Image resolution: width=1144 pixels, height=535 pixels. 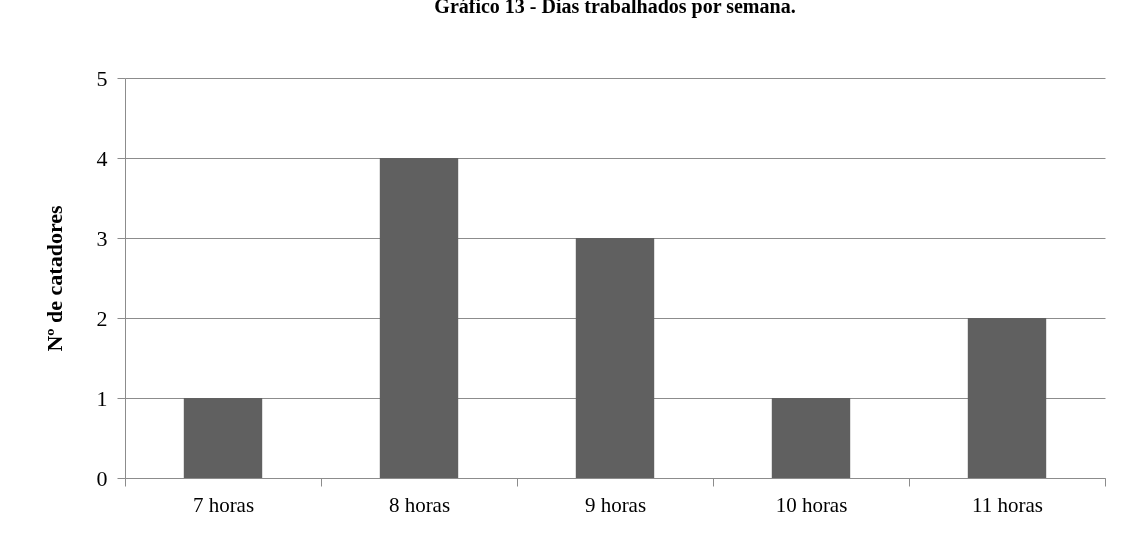 What do you see at coordinates (102, 238) in the screenshot?
I see `y-tick-label: 3` at bounding box center [102, 238].